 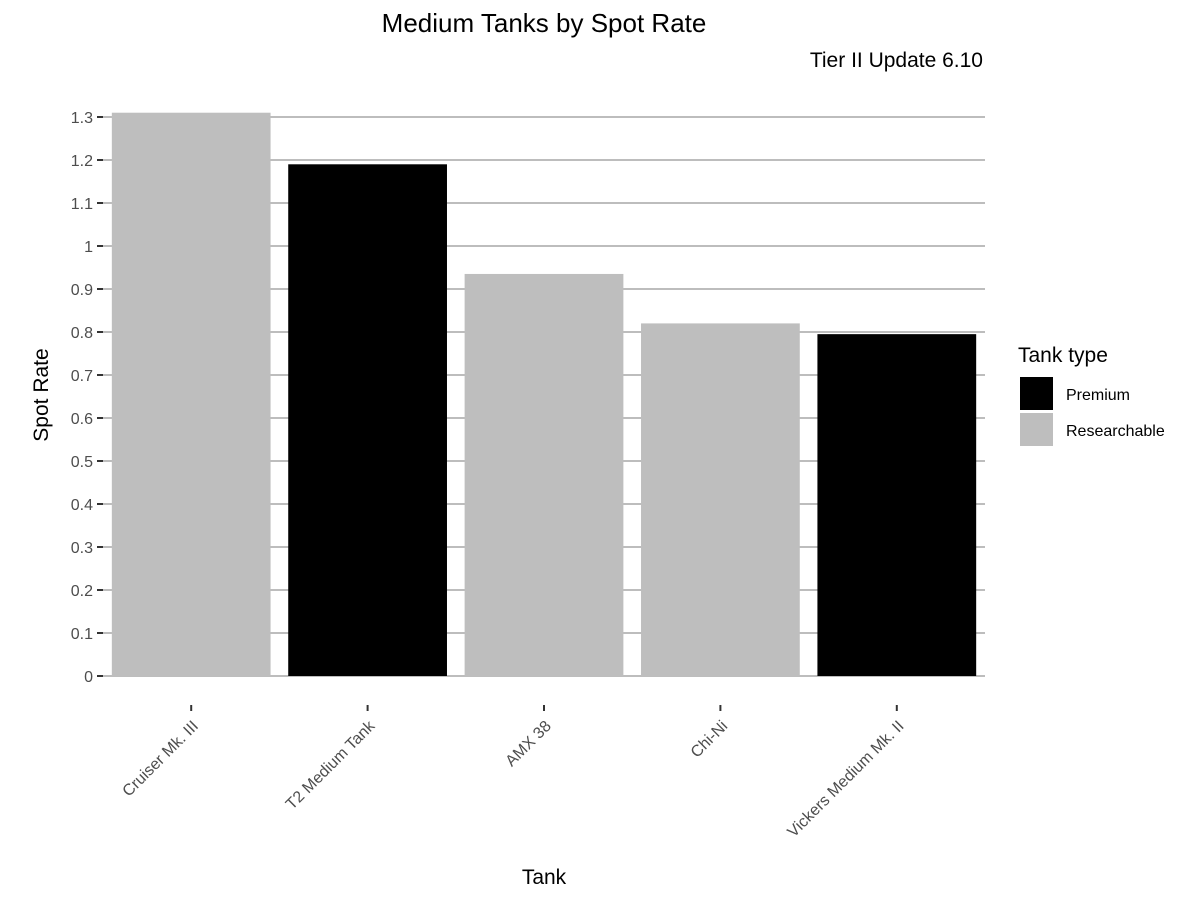 What do you see at coordinates (529, 744) in the screenshot?
I see `x-tick-label: AMX 38` at bounding box center [529, 744].